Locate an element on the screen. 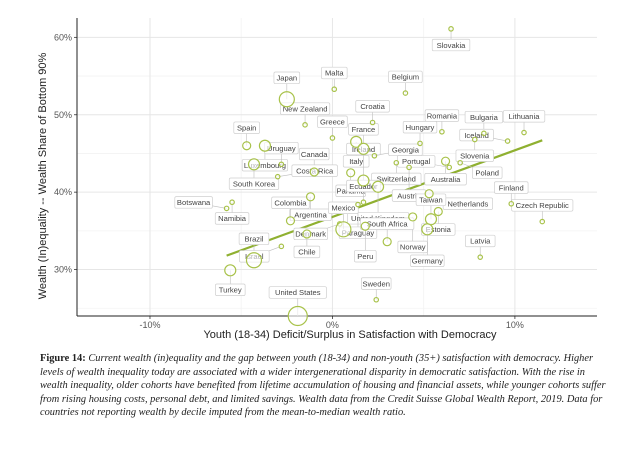 This screenshot has width=644, height=453. point-label: Austria is located at coordinates (409, 195).